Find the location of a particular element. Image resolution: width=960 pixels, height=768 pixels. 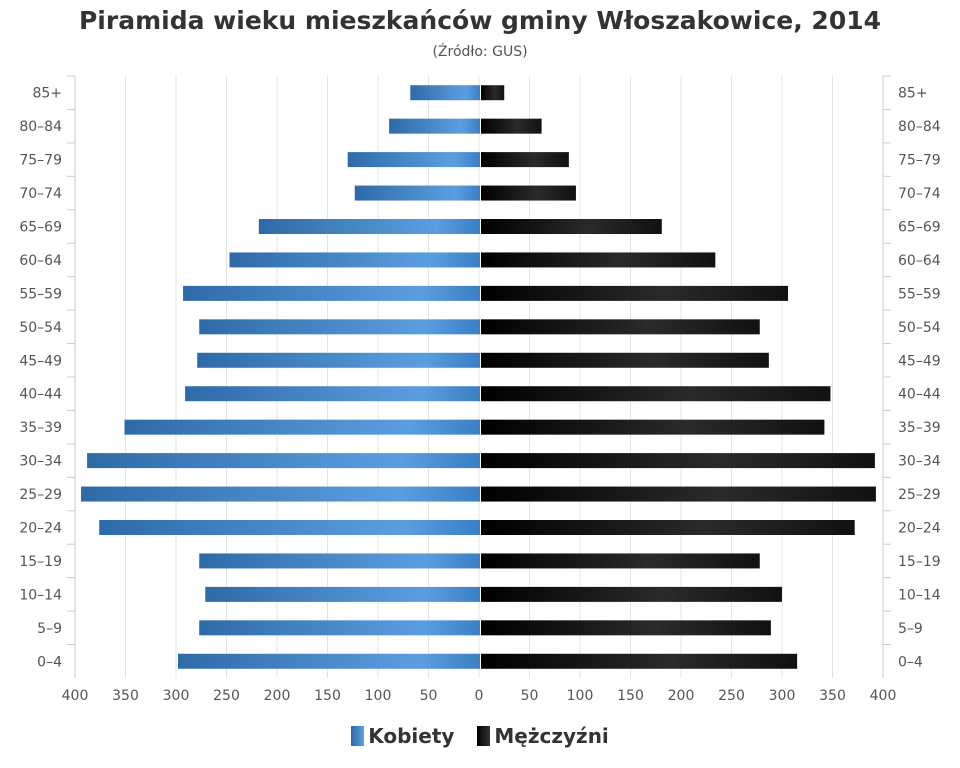

y-tick-label-left: 55–59 is located at coordinates (40, 294).